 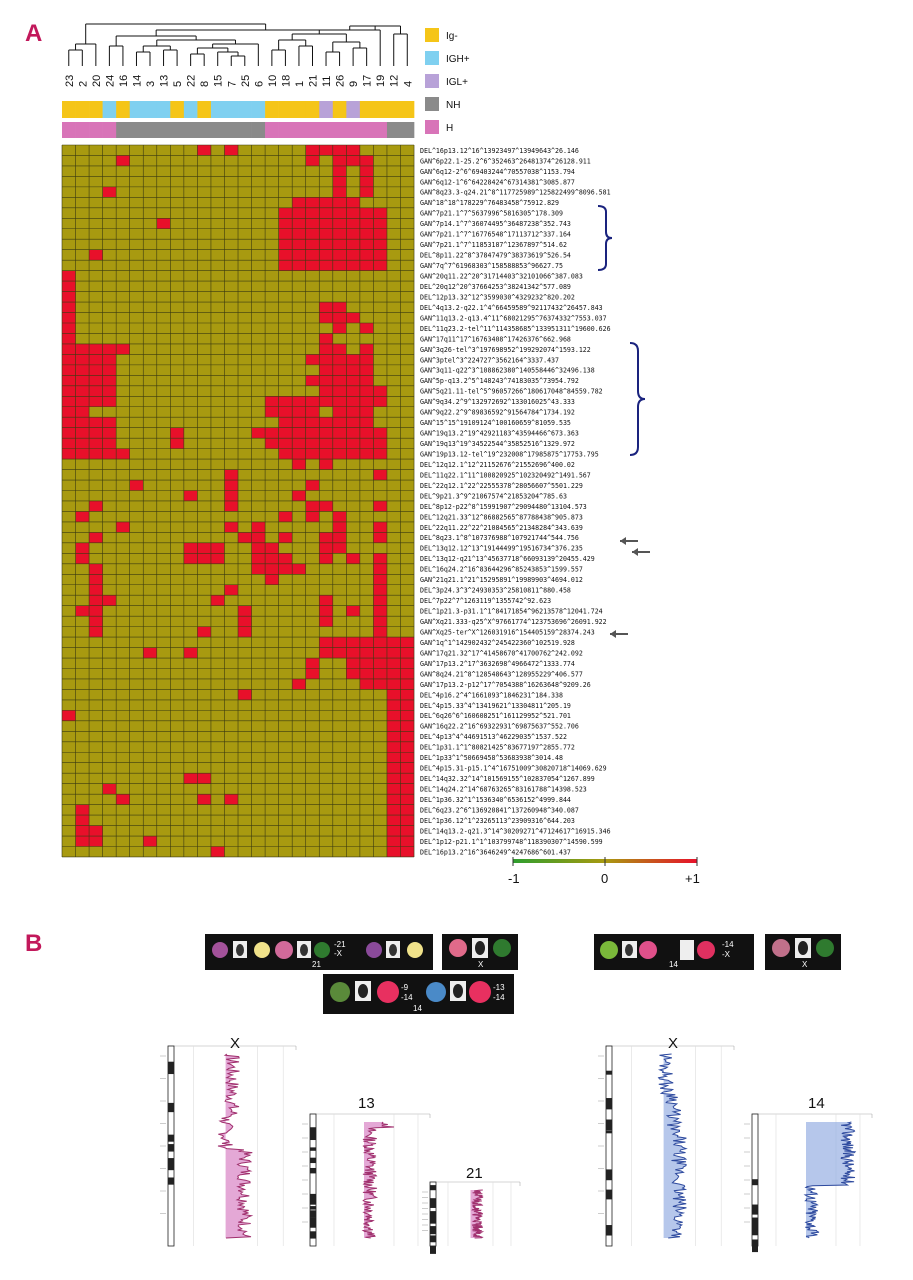 What do you see at coordinates (457, 82) in the screenshot?
I see `legend-label: IGL+` at bounding box center [457, 82].